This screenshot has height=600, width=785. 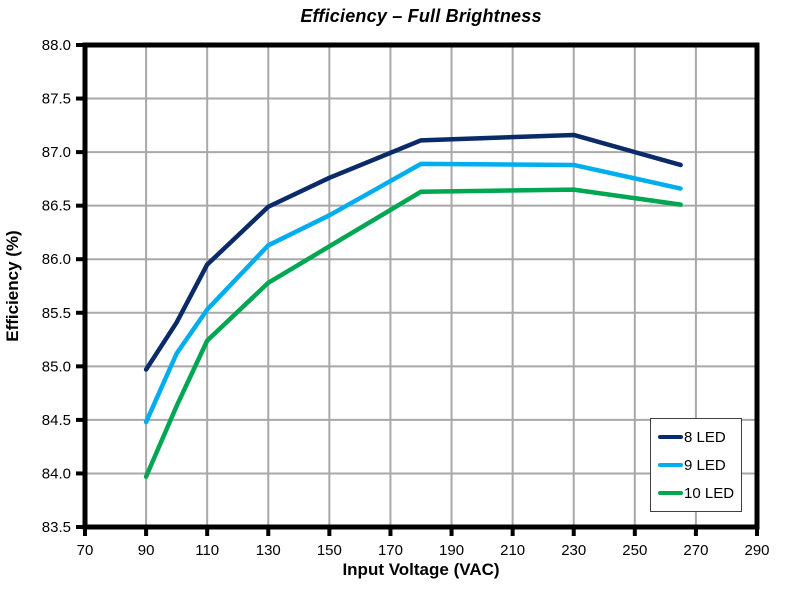 I want to click on legend-swatch-8-led, so click(x=670, y=437).